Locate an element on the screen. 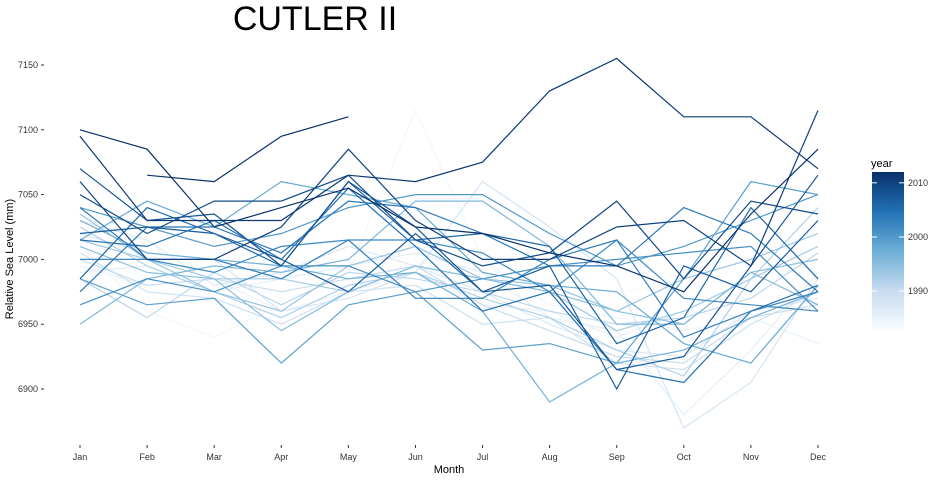 The image size is (940, 480). x-tick-label: Jul is located at coordinates (483, 457).